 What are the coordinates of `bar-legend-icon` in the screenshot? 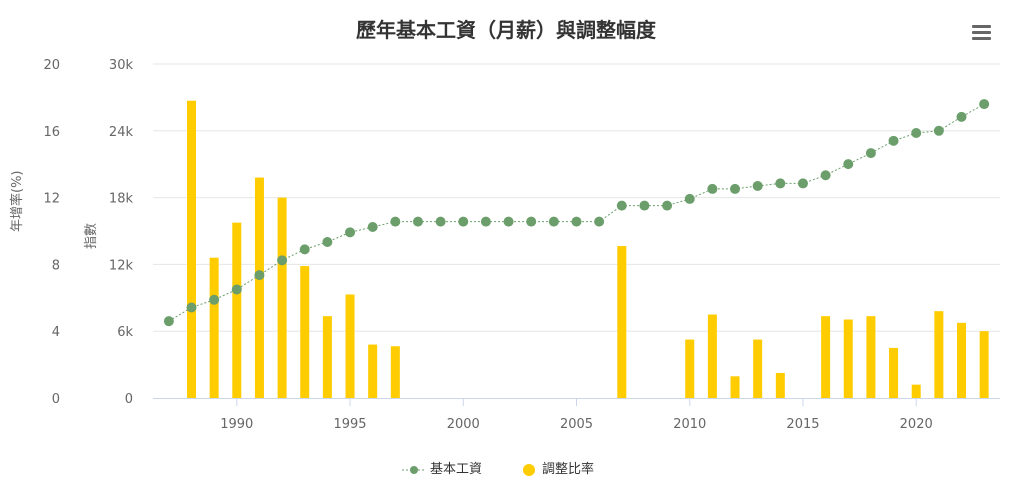 It's located at (529, 469).